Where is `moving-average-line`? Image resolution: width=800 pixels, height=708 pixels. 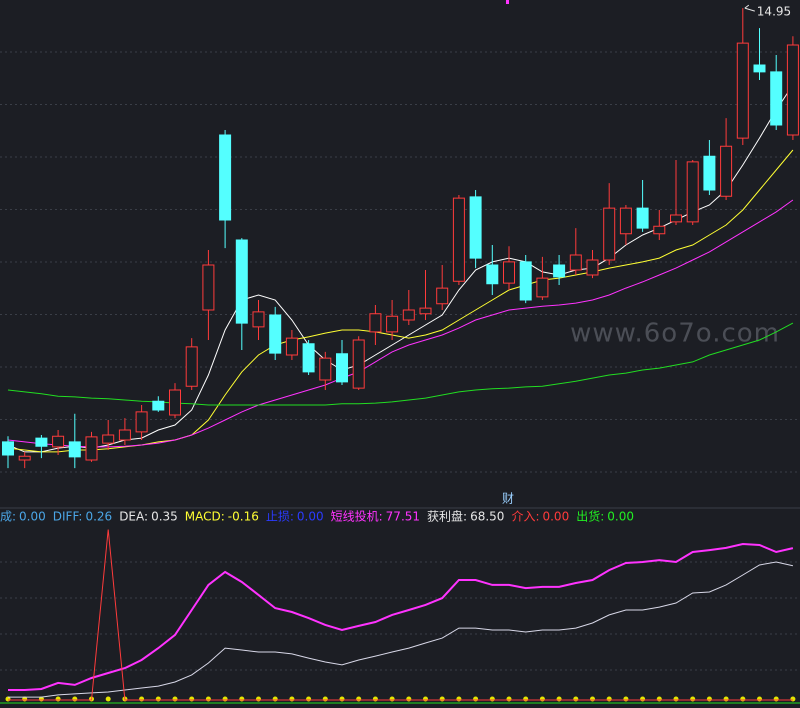
moving-average-line is located at coordinates (400, 364).